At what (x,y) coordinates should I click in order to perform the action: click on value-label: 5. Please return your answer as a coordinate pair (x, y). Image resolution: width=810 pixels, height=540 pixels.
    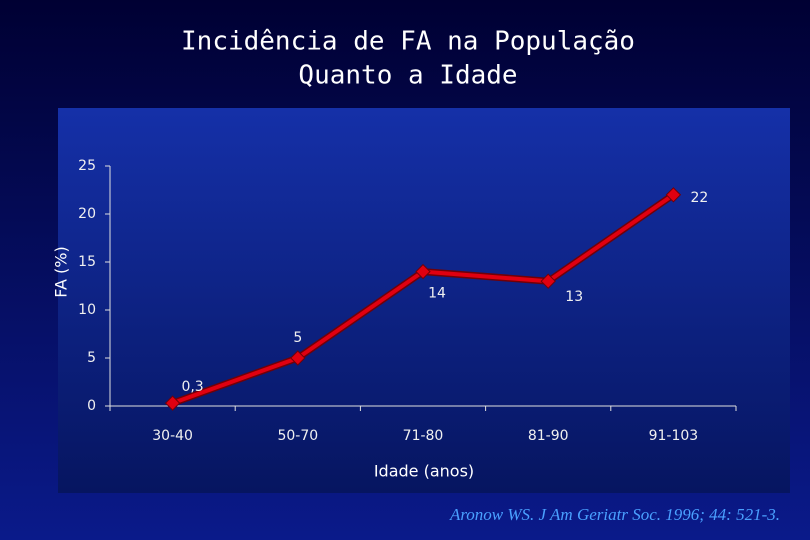
    Looking at the image, I should click on (297, 338).